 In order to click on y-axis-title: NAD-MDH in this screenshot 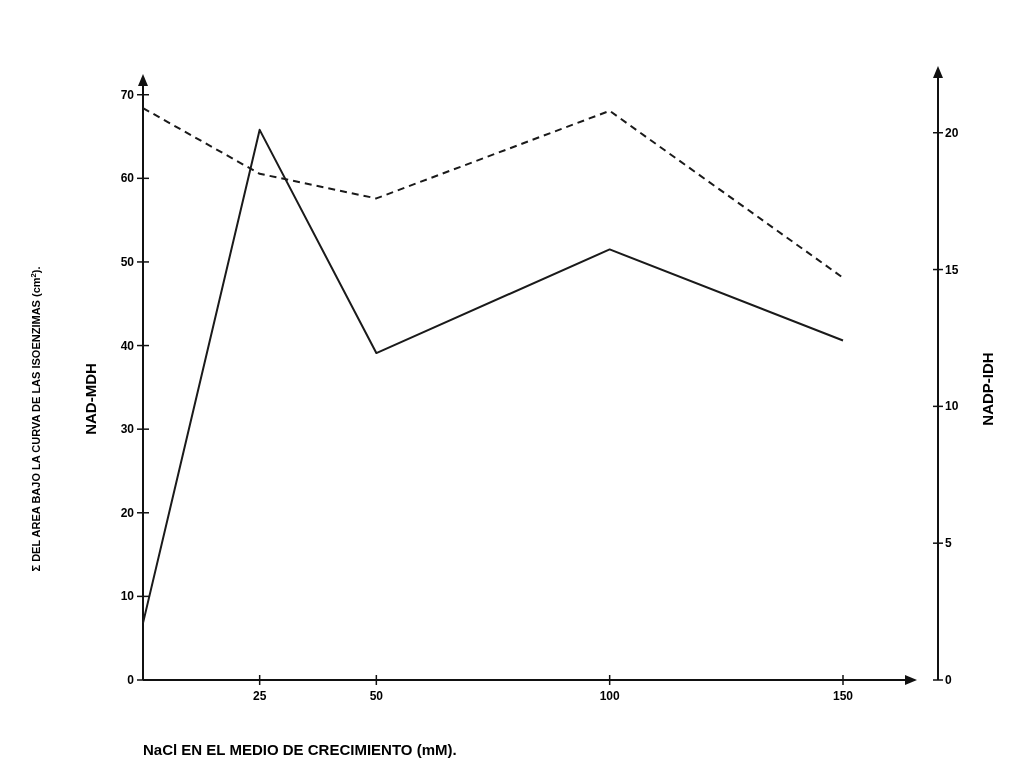, I will do `click(90, 399)`.